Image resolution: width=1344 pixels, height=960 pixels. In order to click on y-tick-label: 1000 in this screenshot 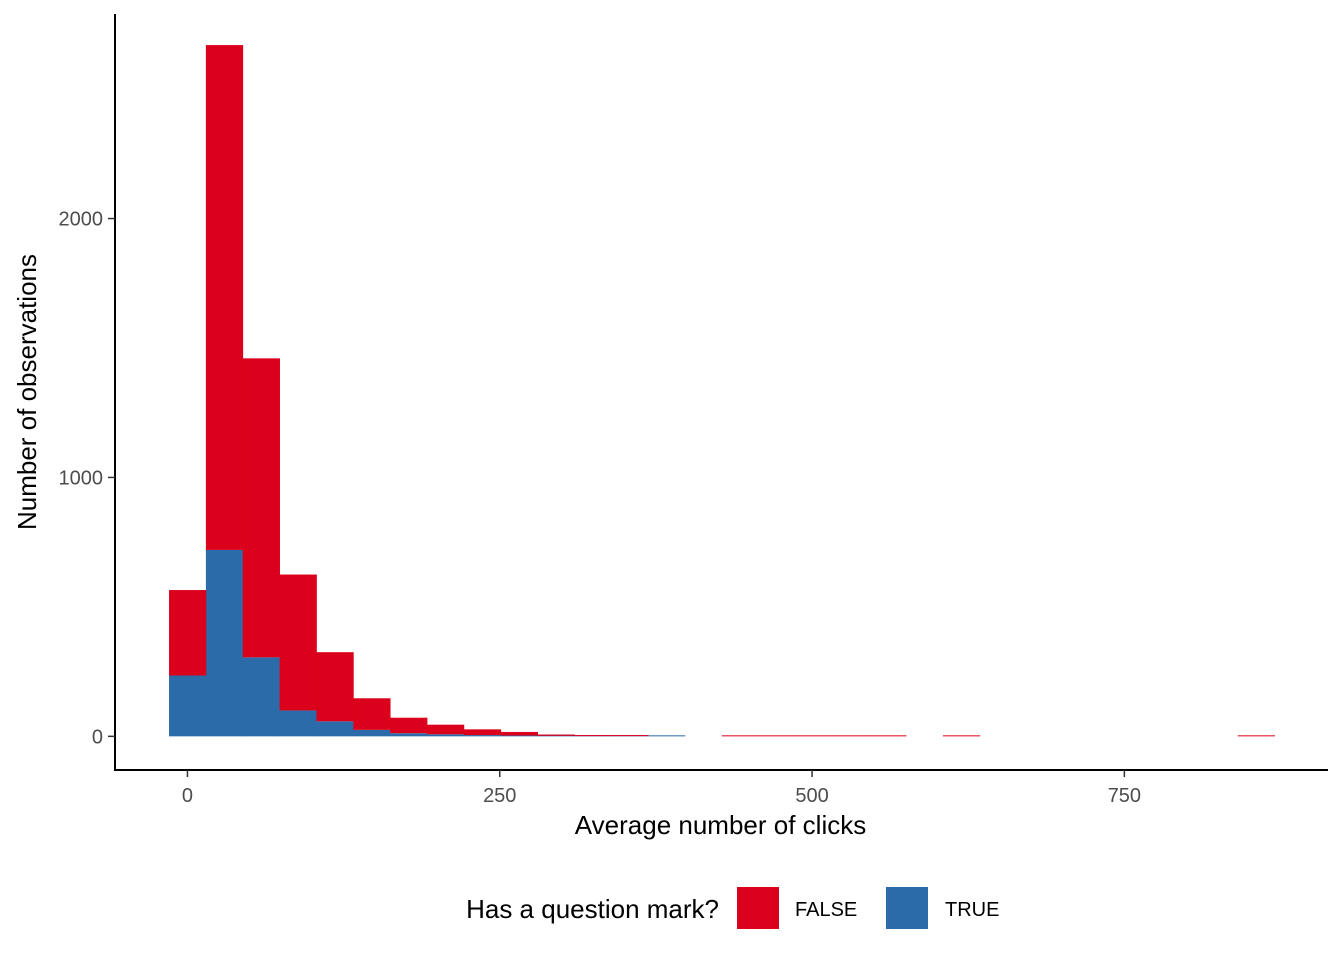, I will do `click(81, 478)`.